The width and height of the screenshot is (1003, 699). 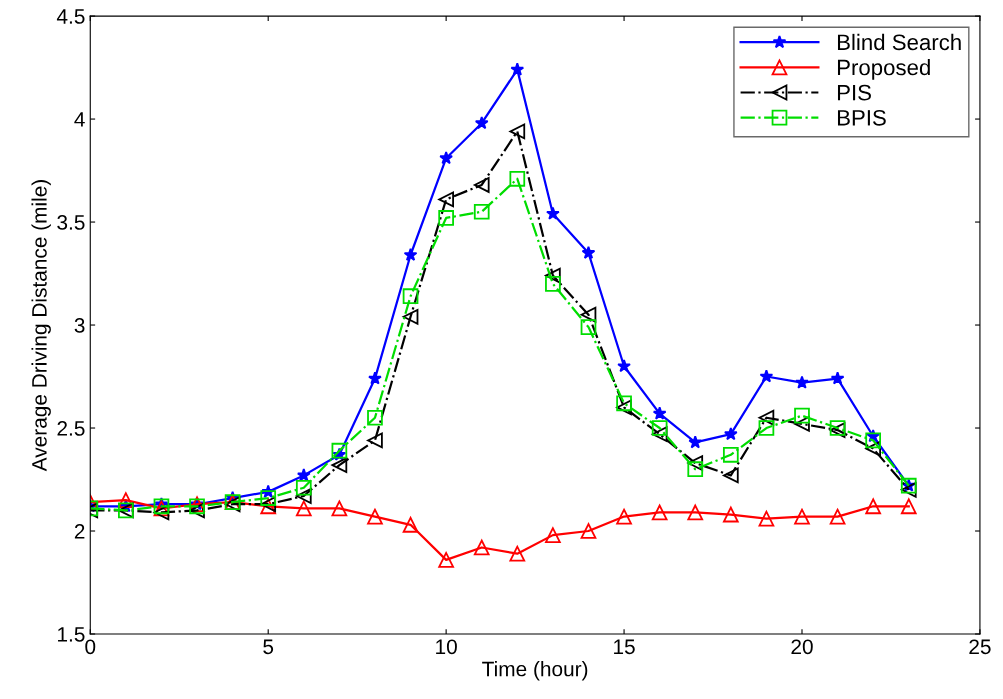 What do you see at coordinates (446, 647) in the screenshot?
I see `x-tick-label: 10` at bounding box center [446, 647].